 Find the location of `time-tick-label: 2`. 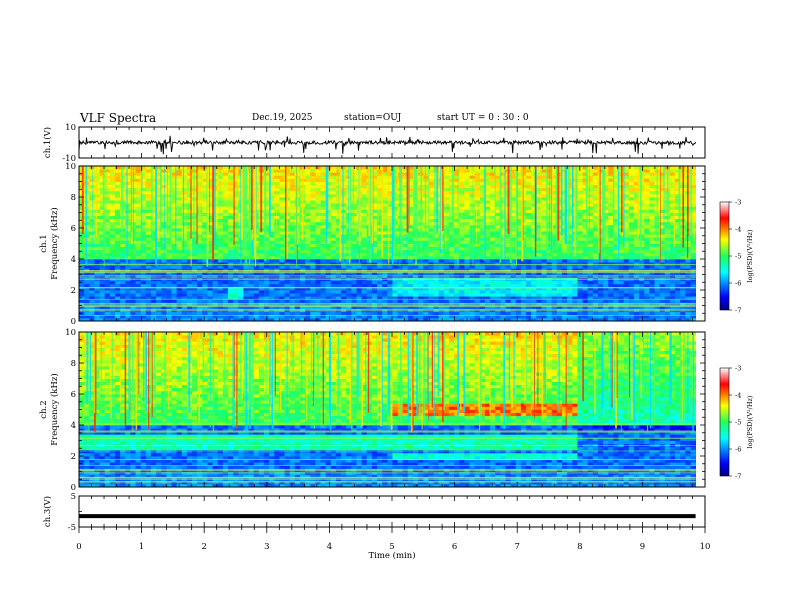

time-tick-label: 2 is located at coordinates (203, 547).